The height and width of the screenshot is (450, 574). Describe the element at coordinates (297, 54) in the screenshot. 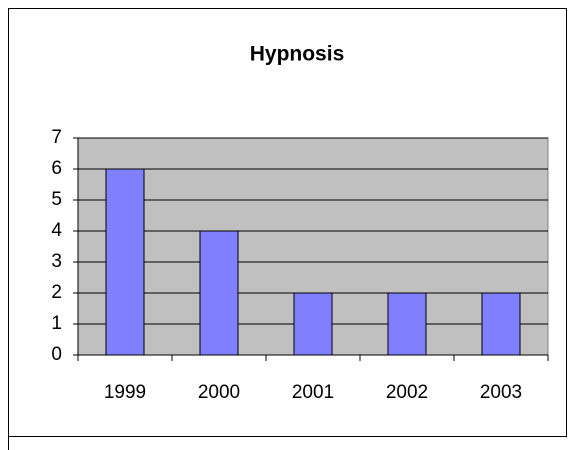

I see `chart-title: Hypnosis` at that location.